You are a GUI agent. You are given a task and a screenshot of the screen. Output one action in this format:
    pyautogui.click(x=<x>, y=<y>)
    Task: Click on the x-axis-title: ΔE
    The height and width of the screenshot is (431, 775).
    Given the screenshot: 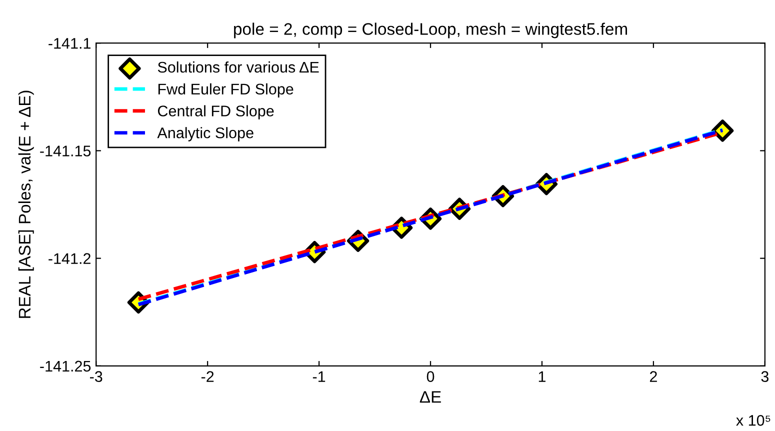 What is the action you would take?
    pyautogui.click(x=430, y=397)
    